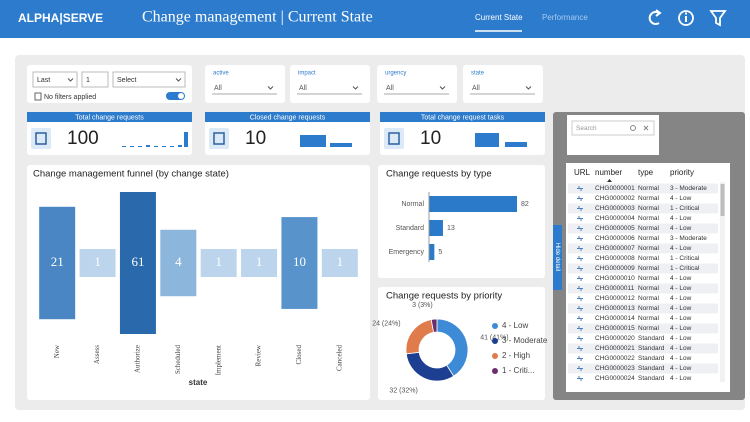 The height and width of the screenshot is (422, 750). I want to click on x-tick-label: Authorize, so click(138, 359).